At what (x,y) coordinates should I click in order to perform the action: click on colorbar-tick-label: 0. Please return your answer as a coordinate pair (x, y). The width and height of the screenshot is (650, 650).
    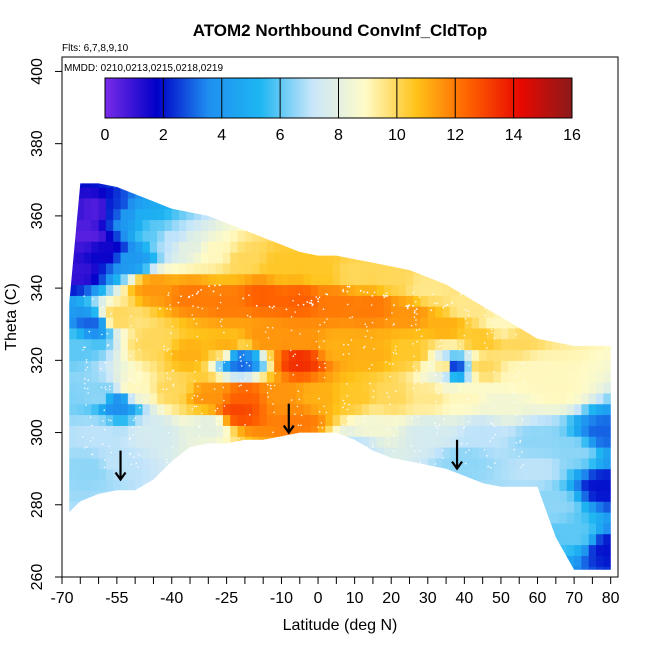
    Looking at the image, I should click on (105, 135).